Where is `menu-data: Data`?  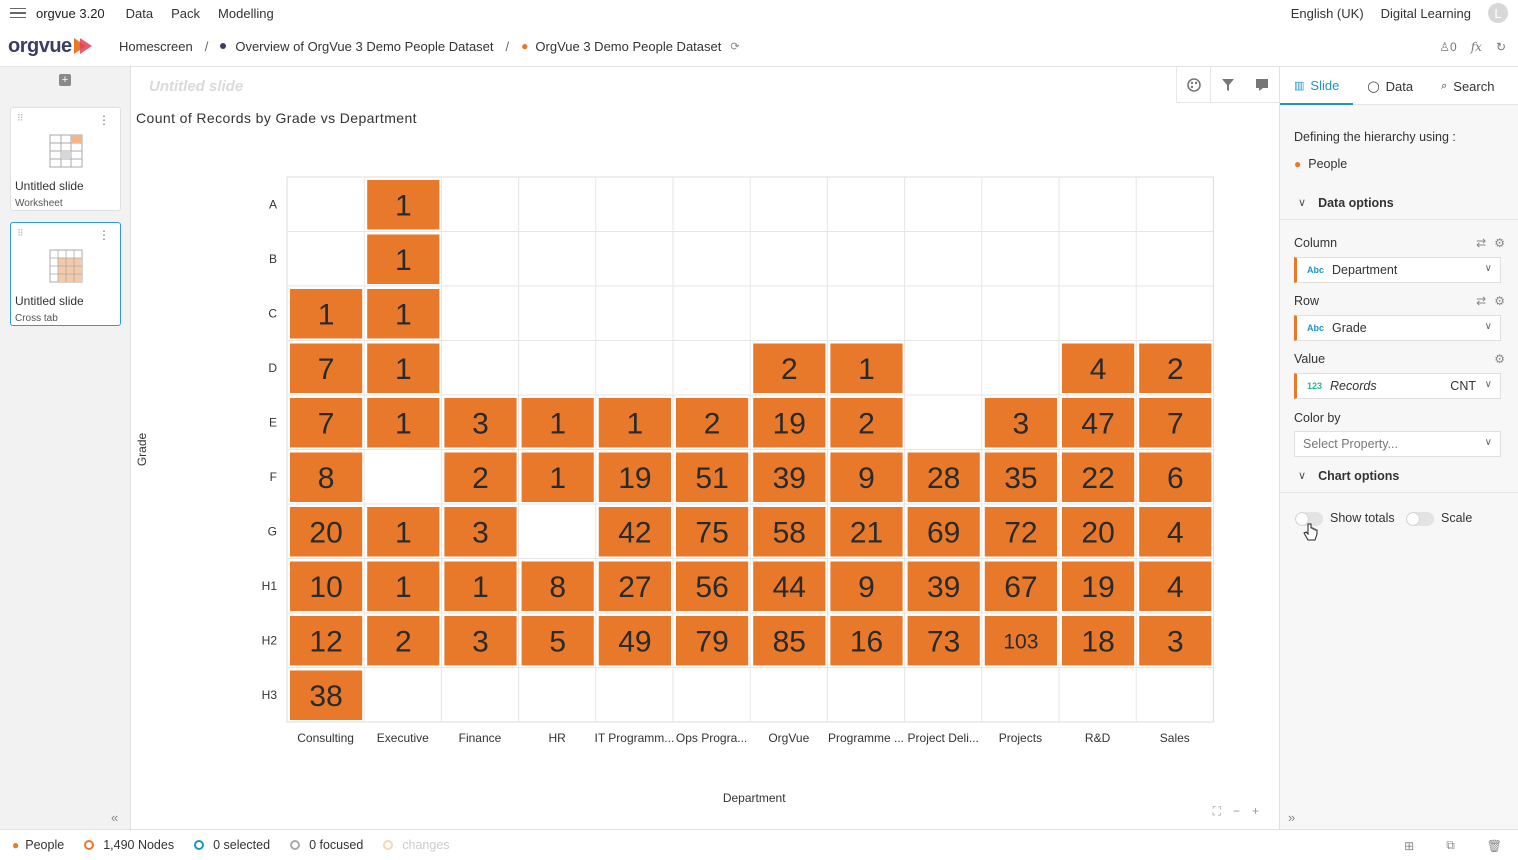
menu-data: Data is located at coordinates (139, 13).